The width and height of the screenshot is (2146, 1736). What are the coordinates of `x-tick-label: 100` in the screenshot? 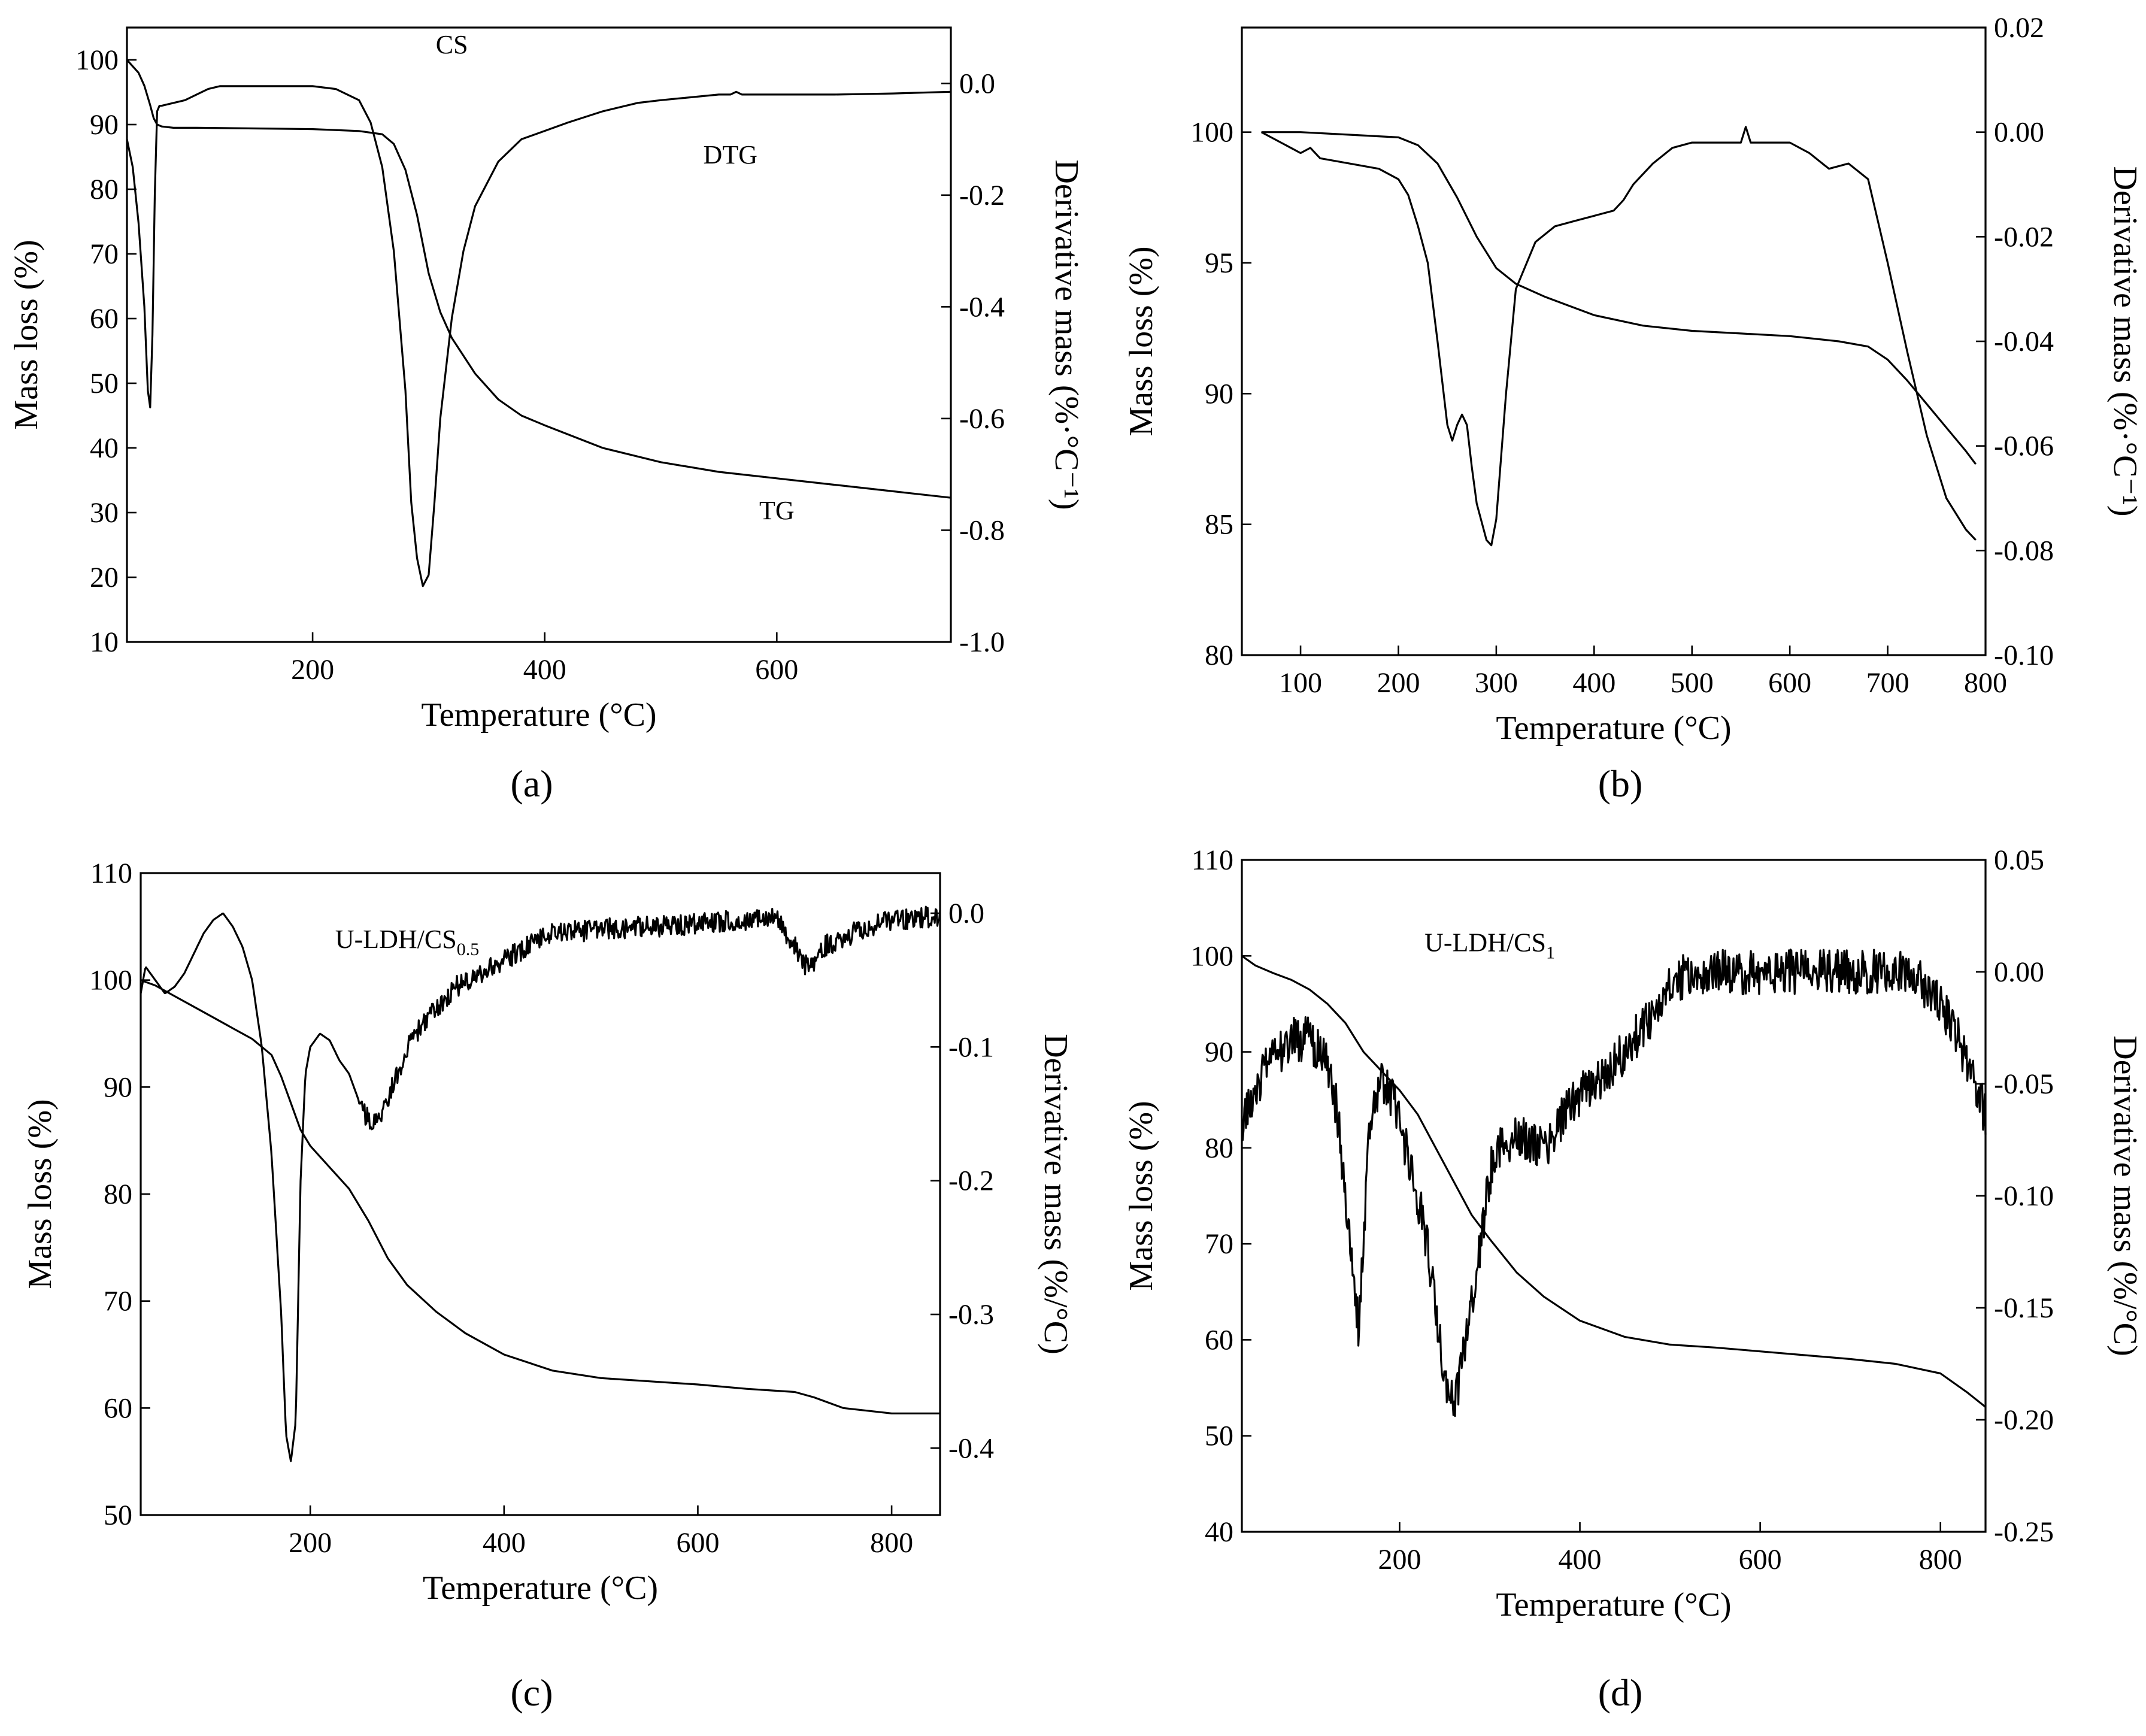 It's located at (1300, 683).